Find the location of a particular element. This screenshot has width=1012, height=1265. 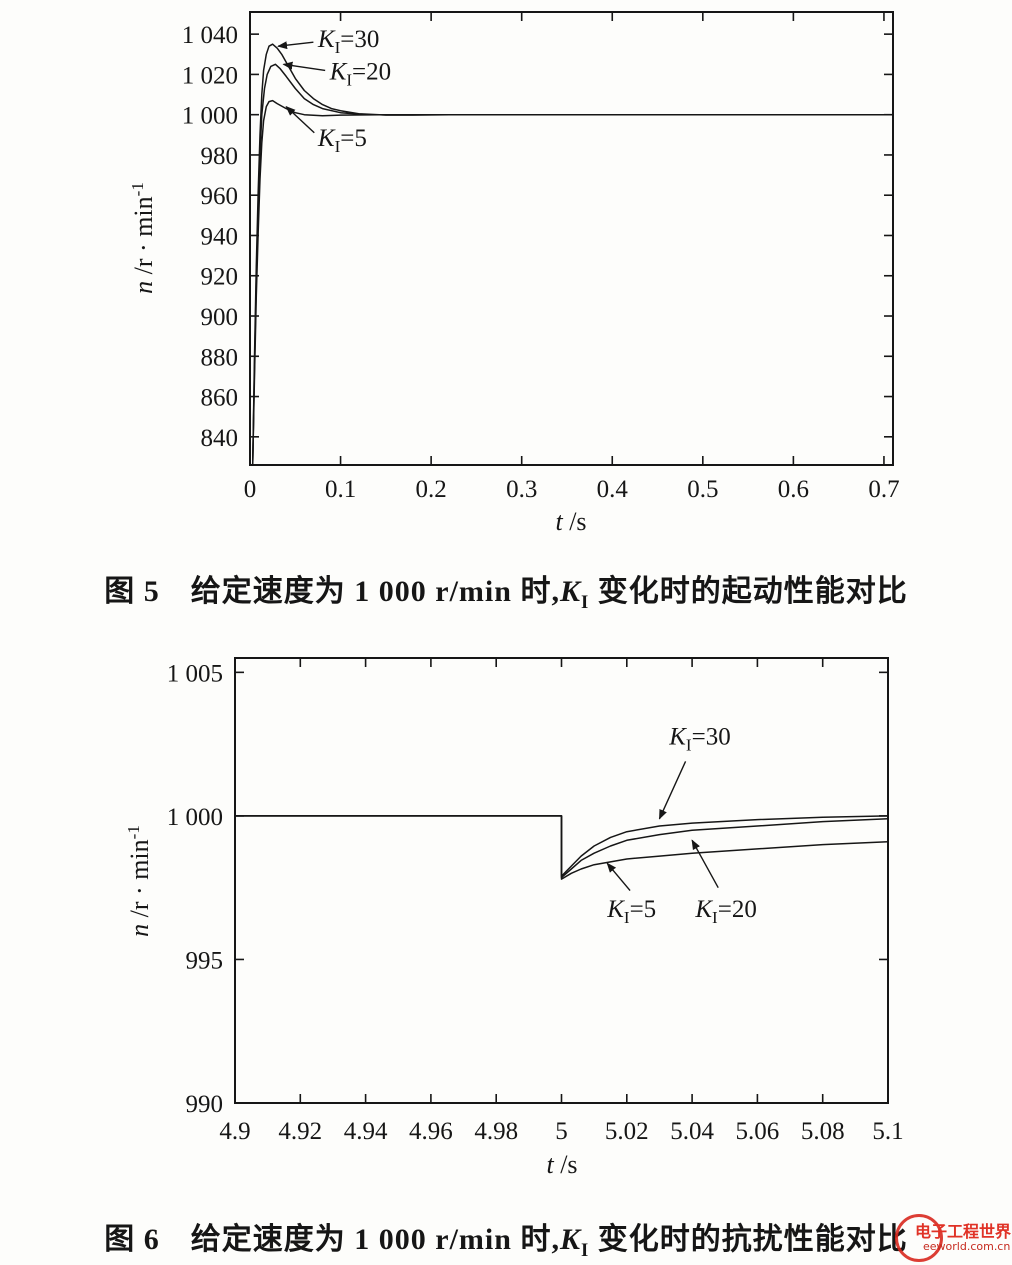

figure6-caption: 图 6 给定速度为 1 000 r/min 时,KI 变化时的抗扰性能对比 is located at coordinates (506, 1238).